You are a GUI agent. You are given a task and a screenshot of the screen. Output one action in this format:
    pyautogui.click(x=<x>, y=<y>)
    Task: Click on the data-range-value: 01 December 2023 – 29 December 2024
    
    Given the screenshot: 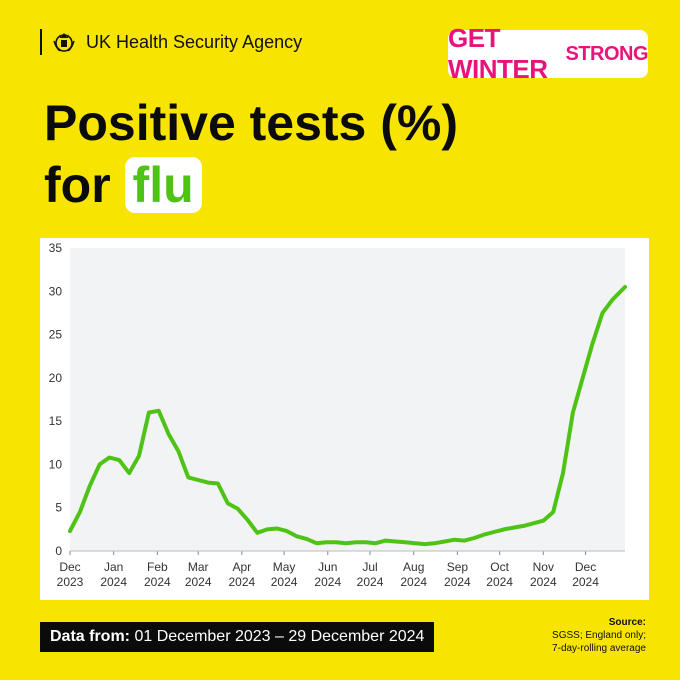 What is the action you would take?
    pyautogui.click(x=279, y=636)
    